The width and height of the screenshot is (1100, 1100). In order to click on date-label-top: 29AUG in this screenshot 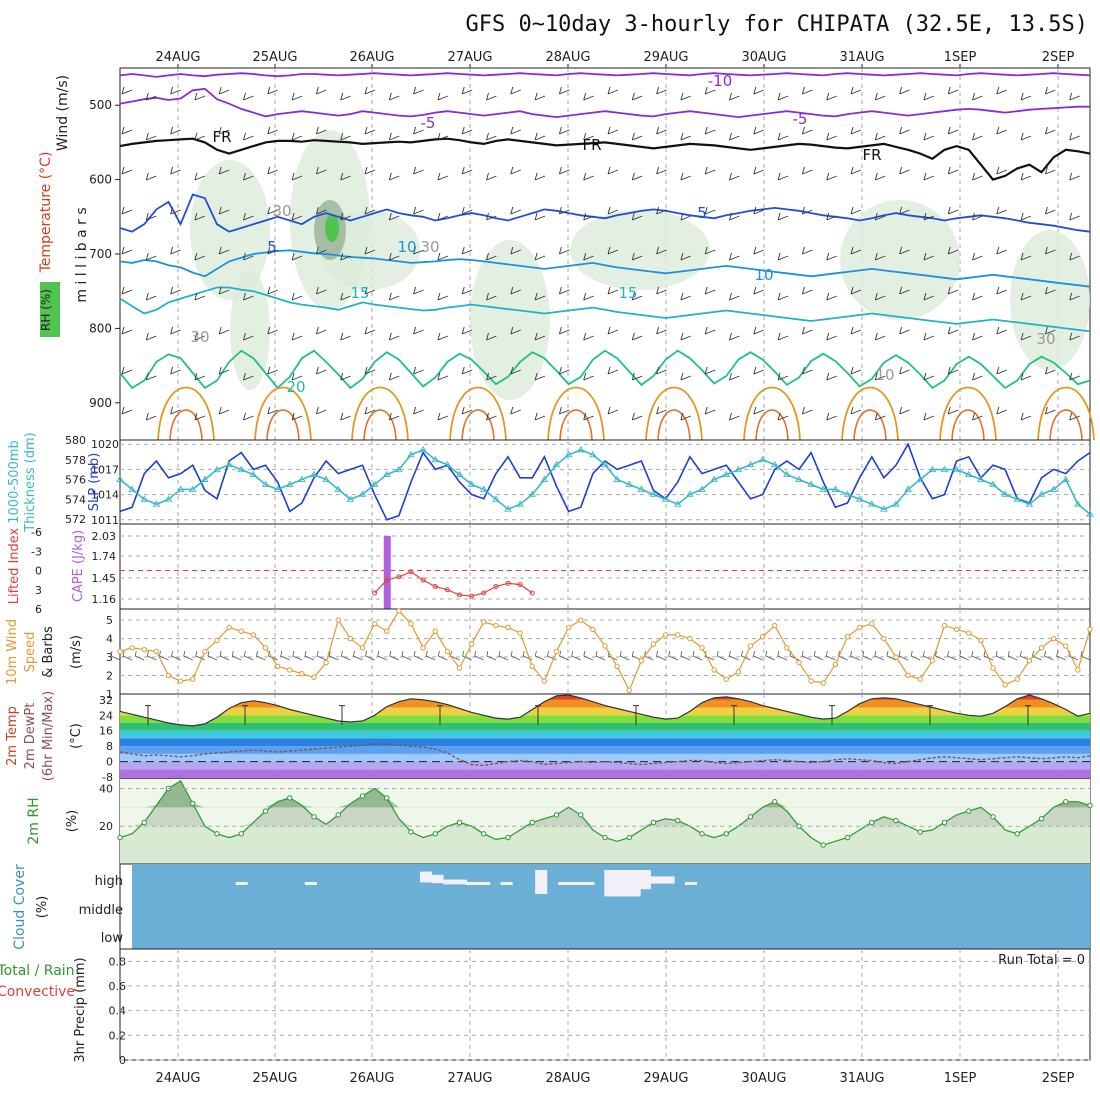, I will do `click(665, 57)`.